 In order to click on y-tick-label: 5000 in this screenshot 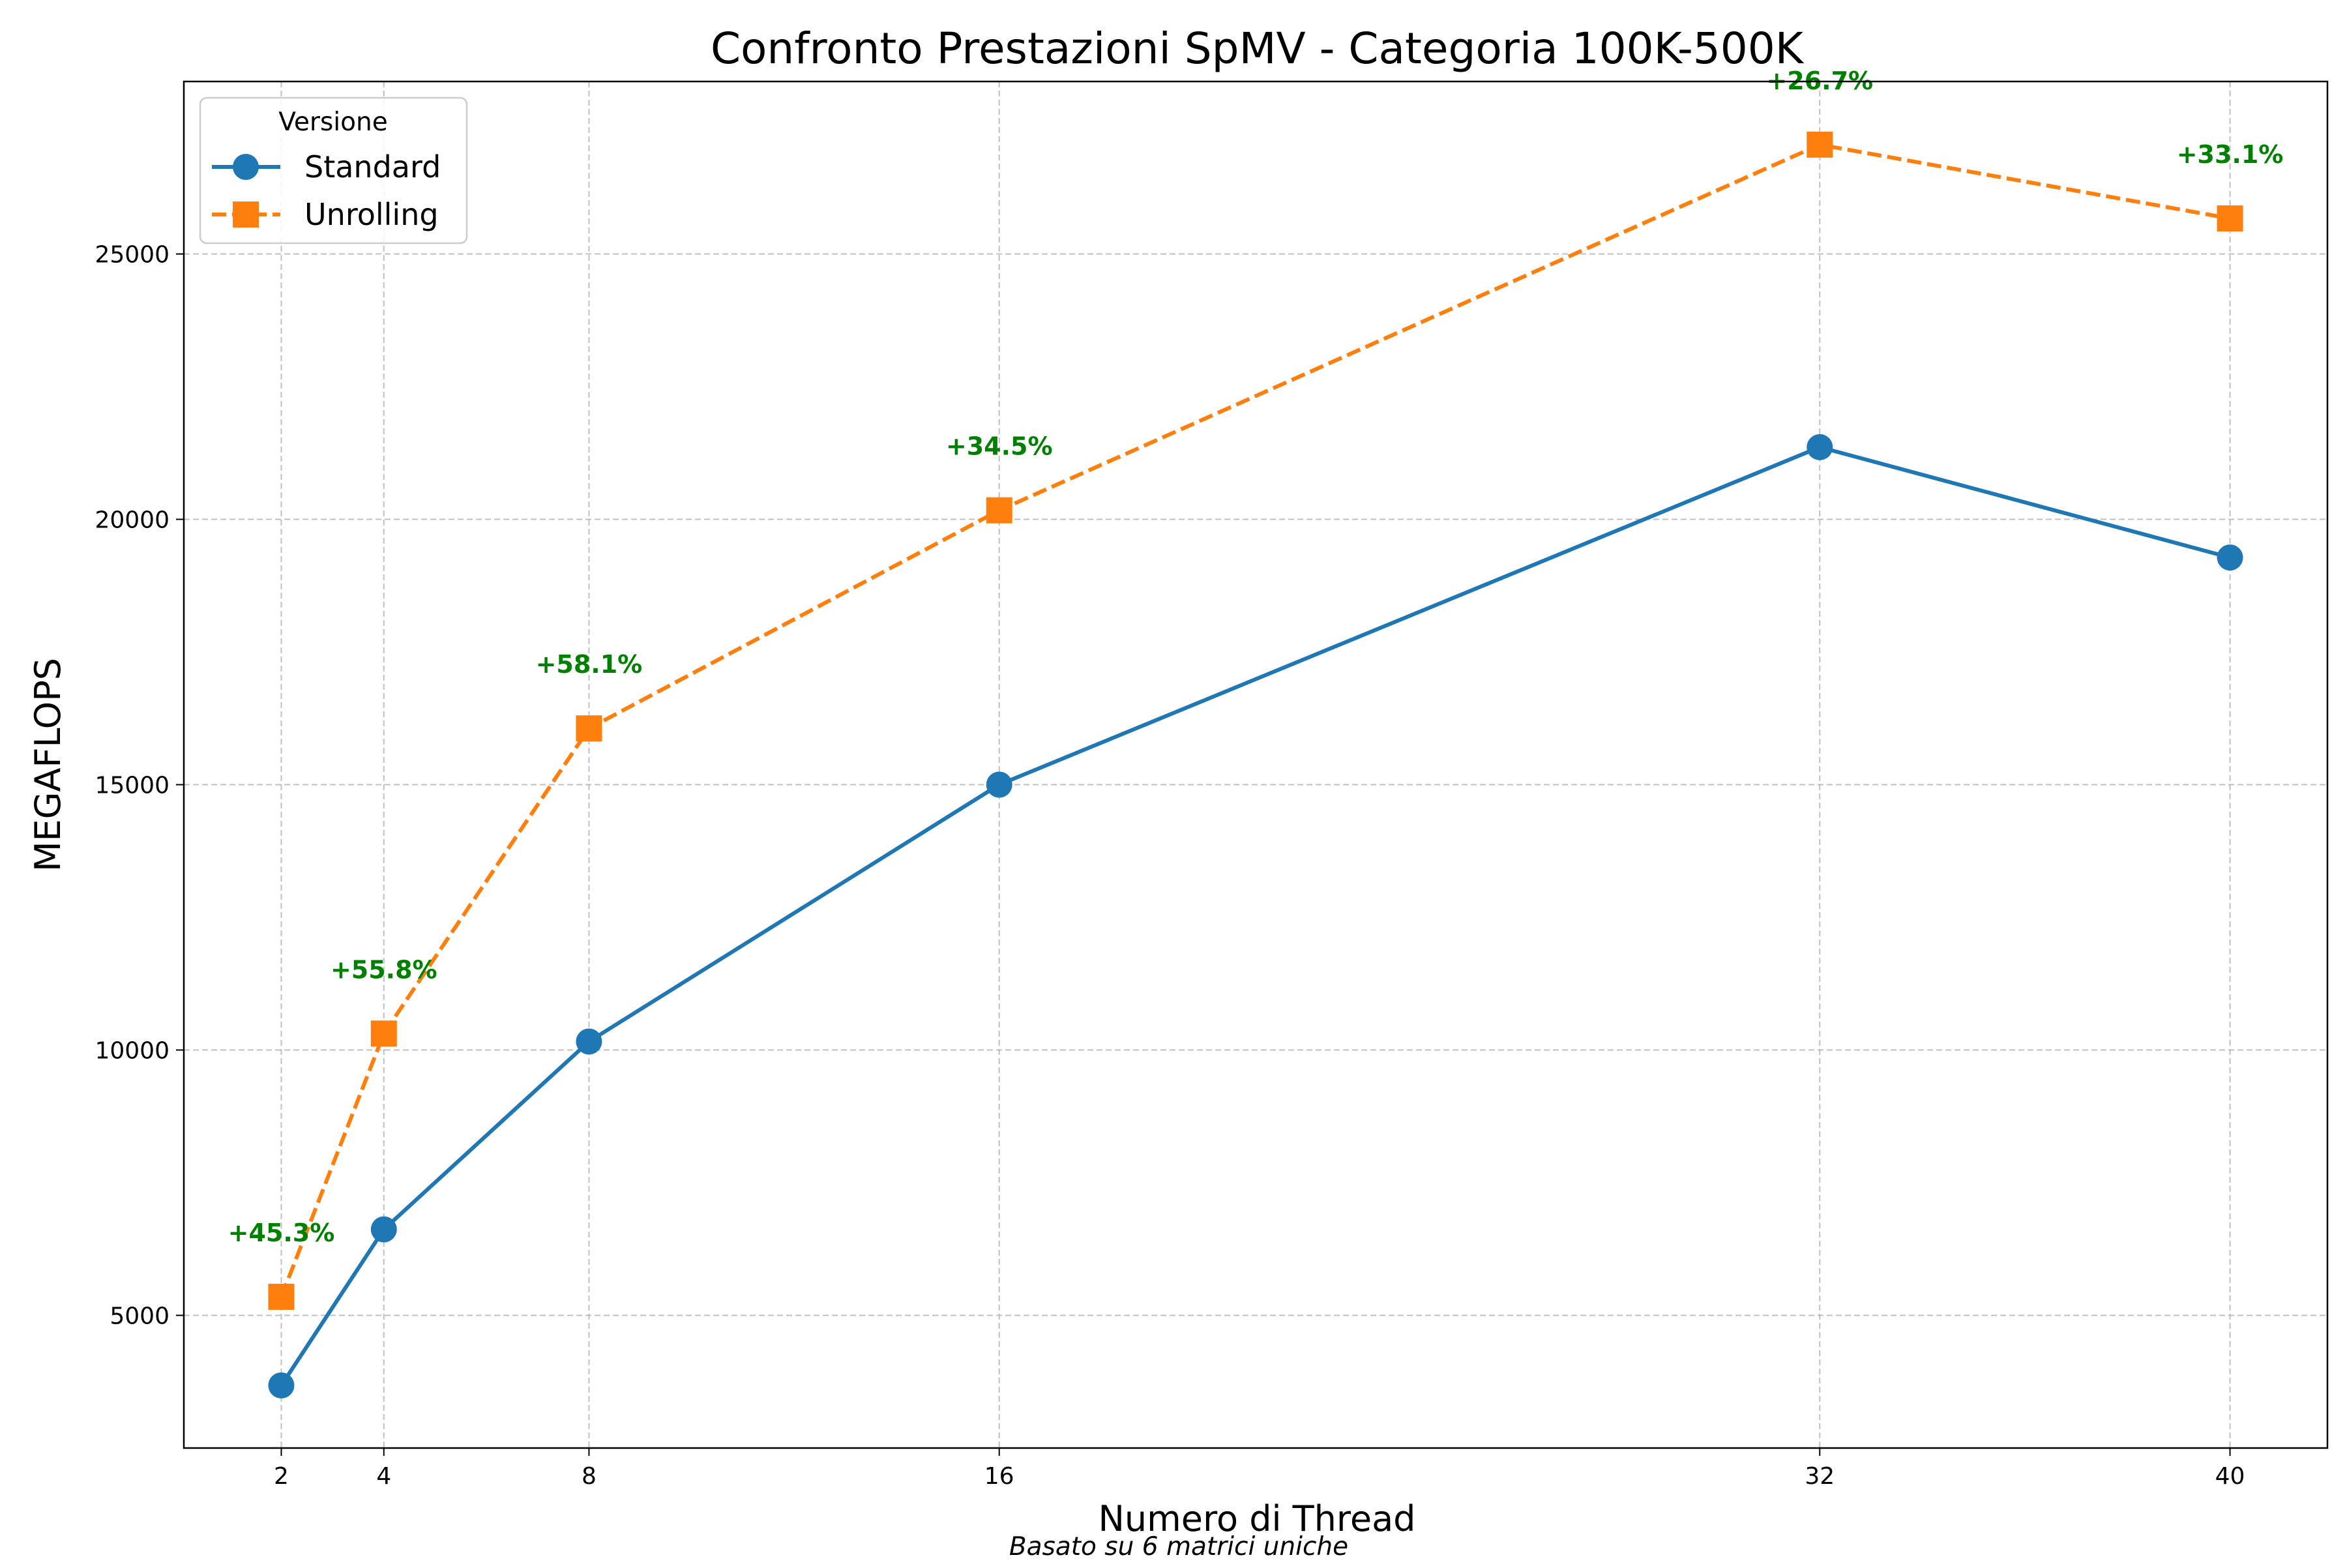, I will do `click(140, 1316)`.